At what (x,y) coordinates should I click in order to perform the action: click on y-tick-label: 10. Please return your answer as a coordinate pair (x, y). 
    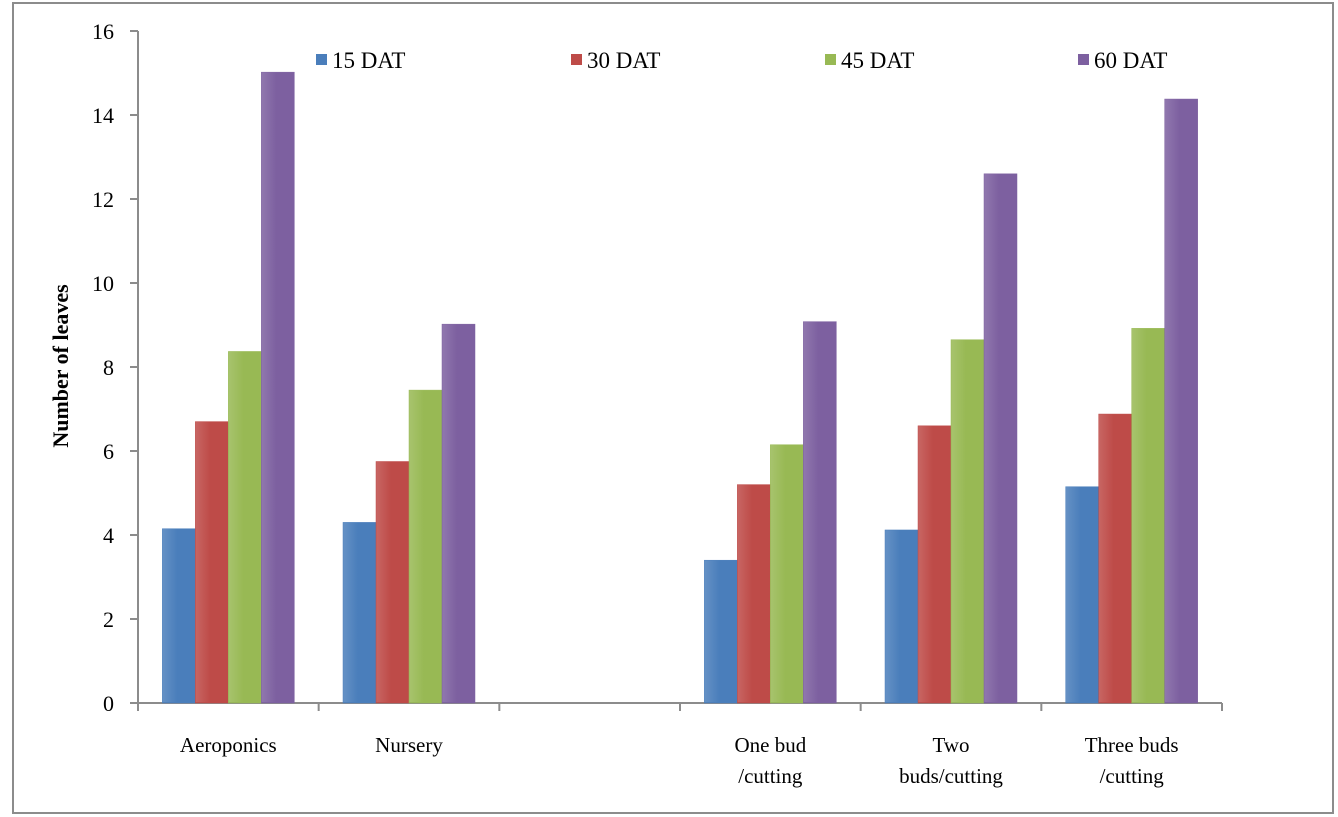
    Looking at the image, I should click on (103, 283).